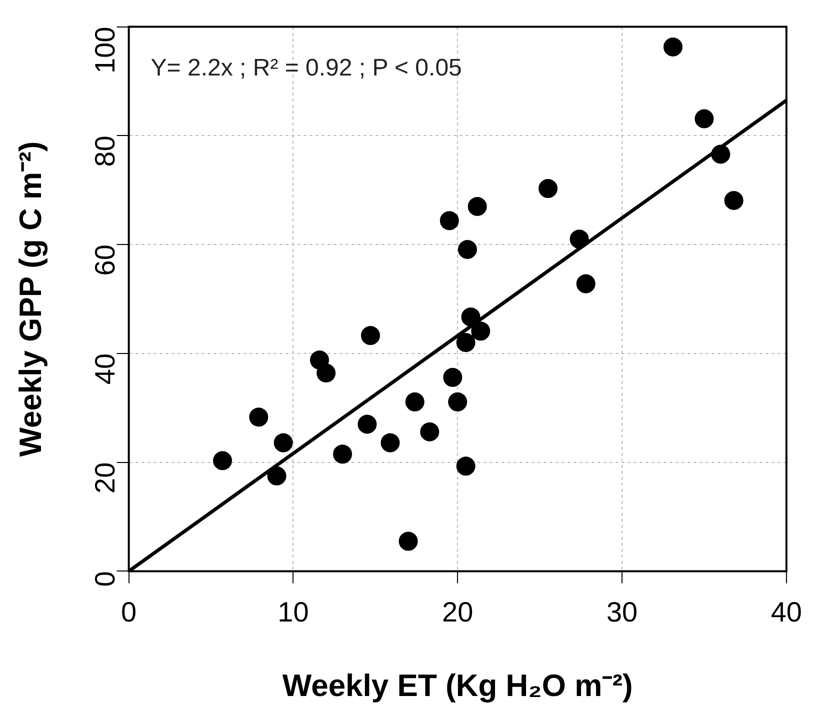  What do you see at coordinates (30, 299) in the screenshot?
I see `y-axis-title: Weekly GPP (g C m⁻²)` at bounding box center [30, 299].